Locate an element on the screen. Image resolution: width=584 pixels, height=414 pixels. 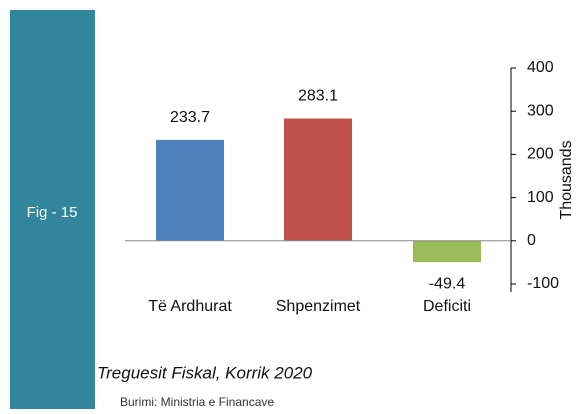
sidebar is located at coordinates (52, 209).